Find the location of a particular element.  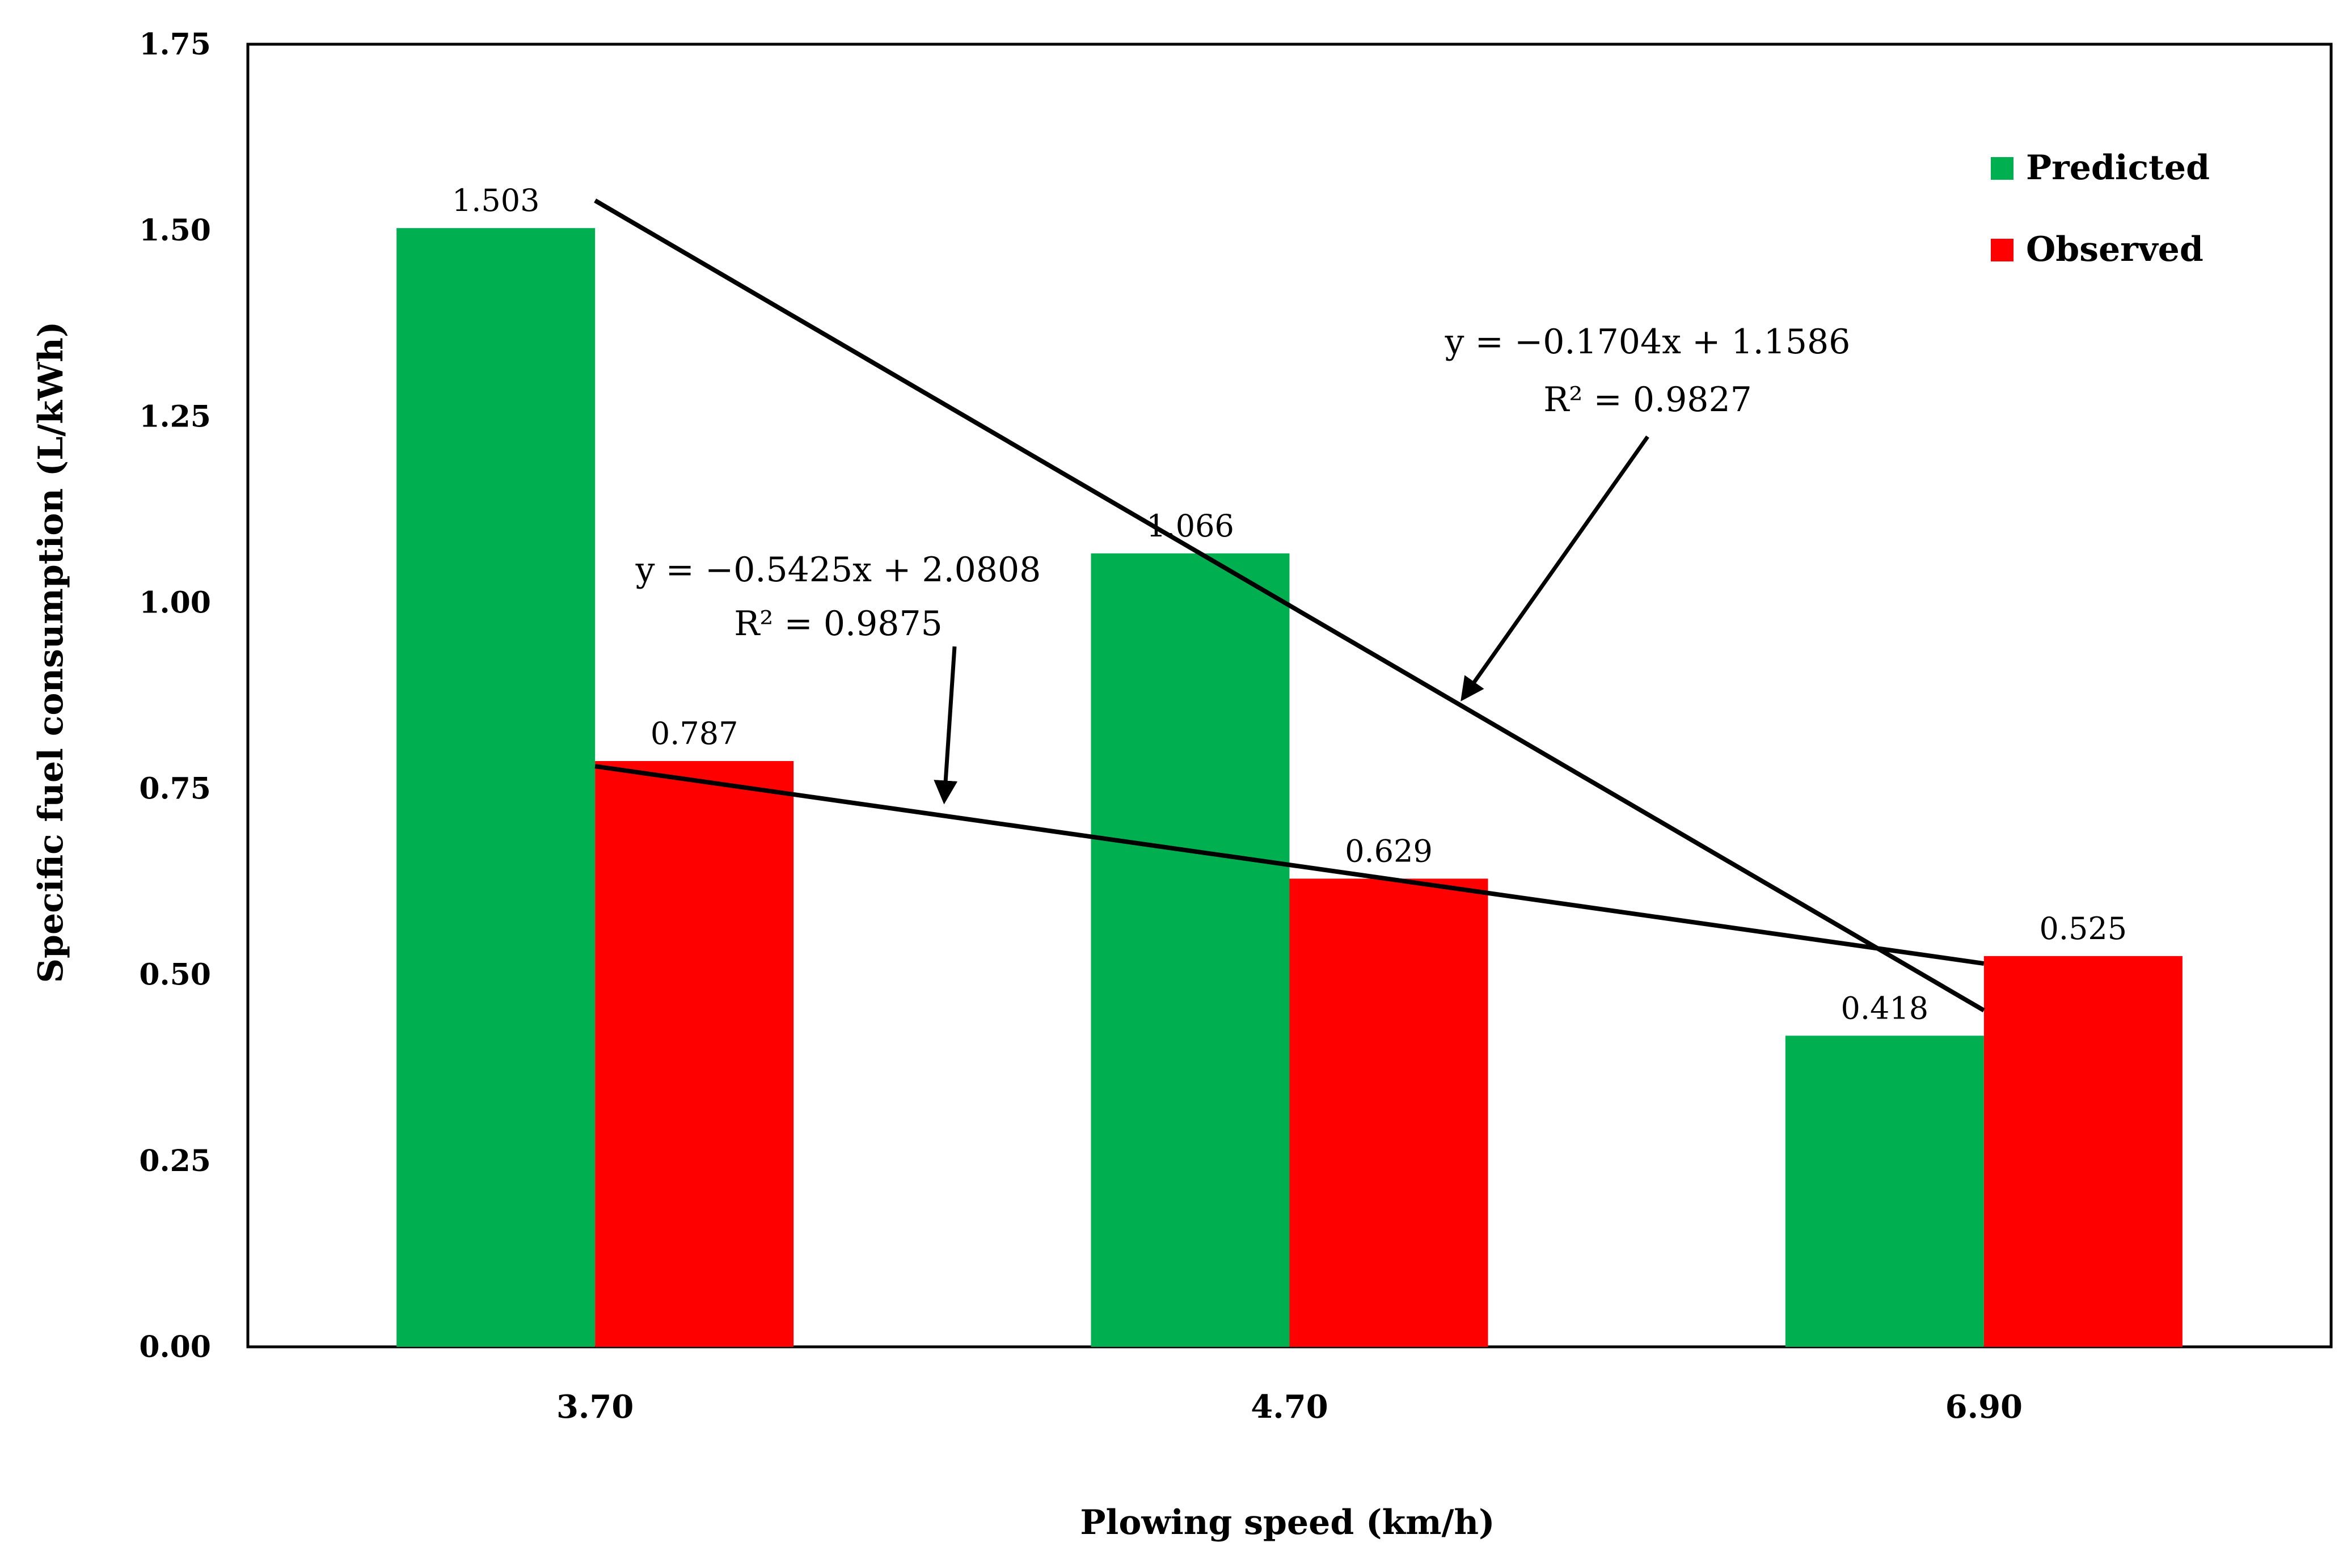

y-tick-label: 1.25 is located at coordinates (175, 416).